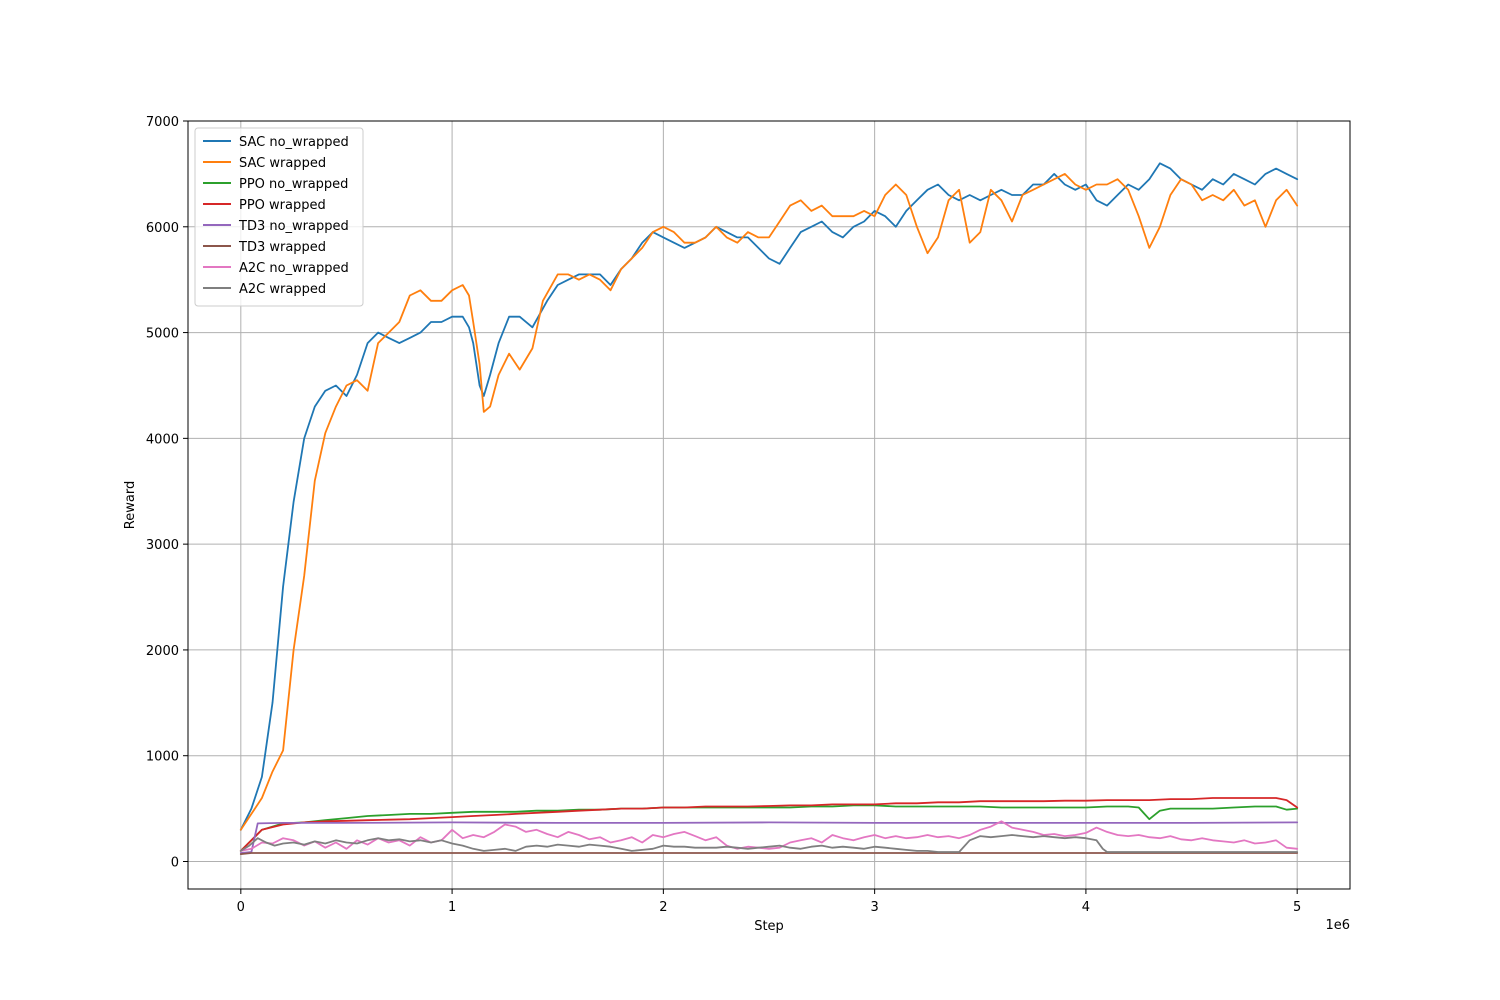  Describe the element at coordinates (162, 757) in the screenshot. I see `y-tick-label: 1000` at that location.